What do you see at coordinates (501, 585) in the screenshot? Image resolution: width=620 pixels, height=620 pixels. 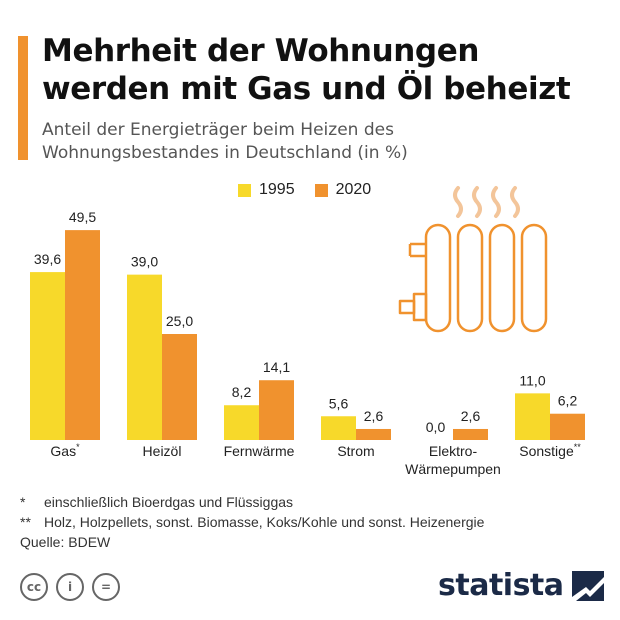 I see `logo-text: statista` at bounding box center [501, 585].